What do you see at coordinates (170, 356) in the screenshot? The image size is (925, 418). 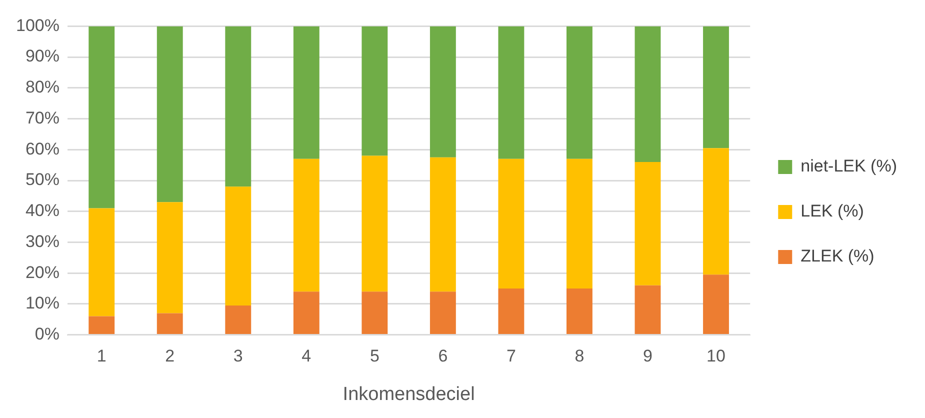 I see `x-tick-label: 2` at bounding box center [170, 356].